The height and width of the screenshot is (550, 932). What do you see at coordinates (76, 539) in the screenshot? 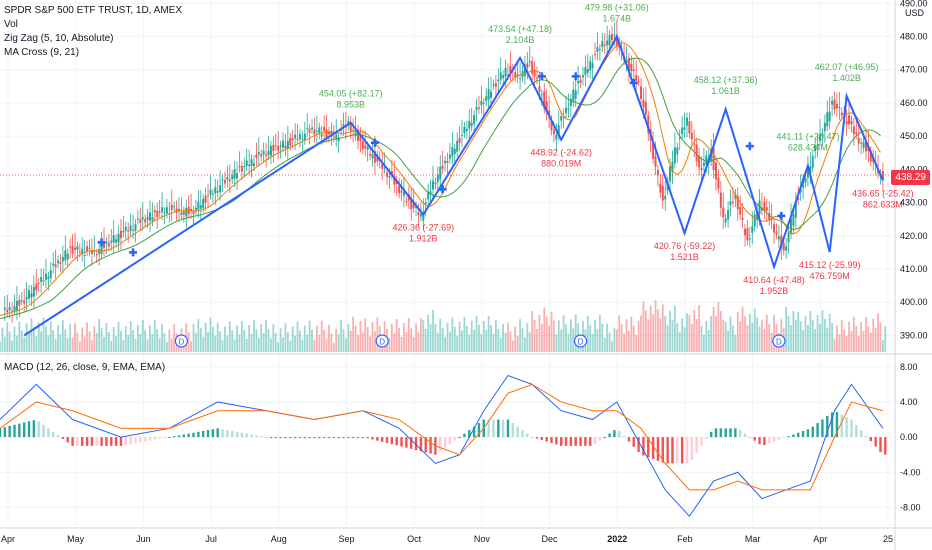
I see `time-tick-label: May` at bounding box center [76, 539].